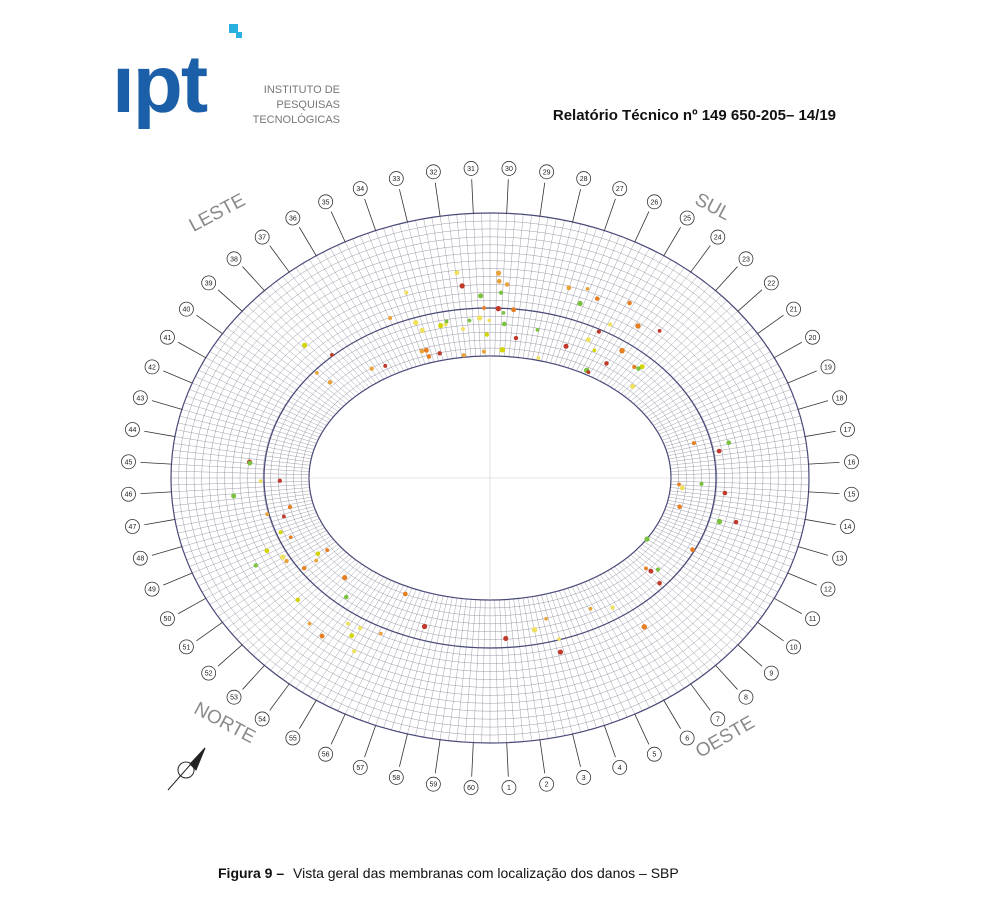 Image resolution: width=984 pixels, height=906 pixels. I want to click on axis-label: 22, so click(771, 283).